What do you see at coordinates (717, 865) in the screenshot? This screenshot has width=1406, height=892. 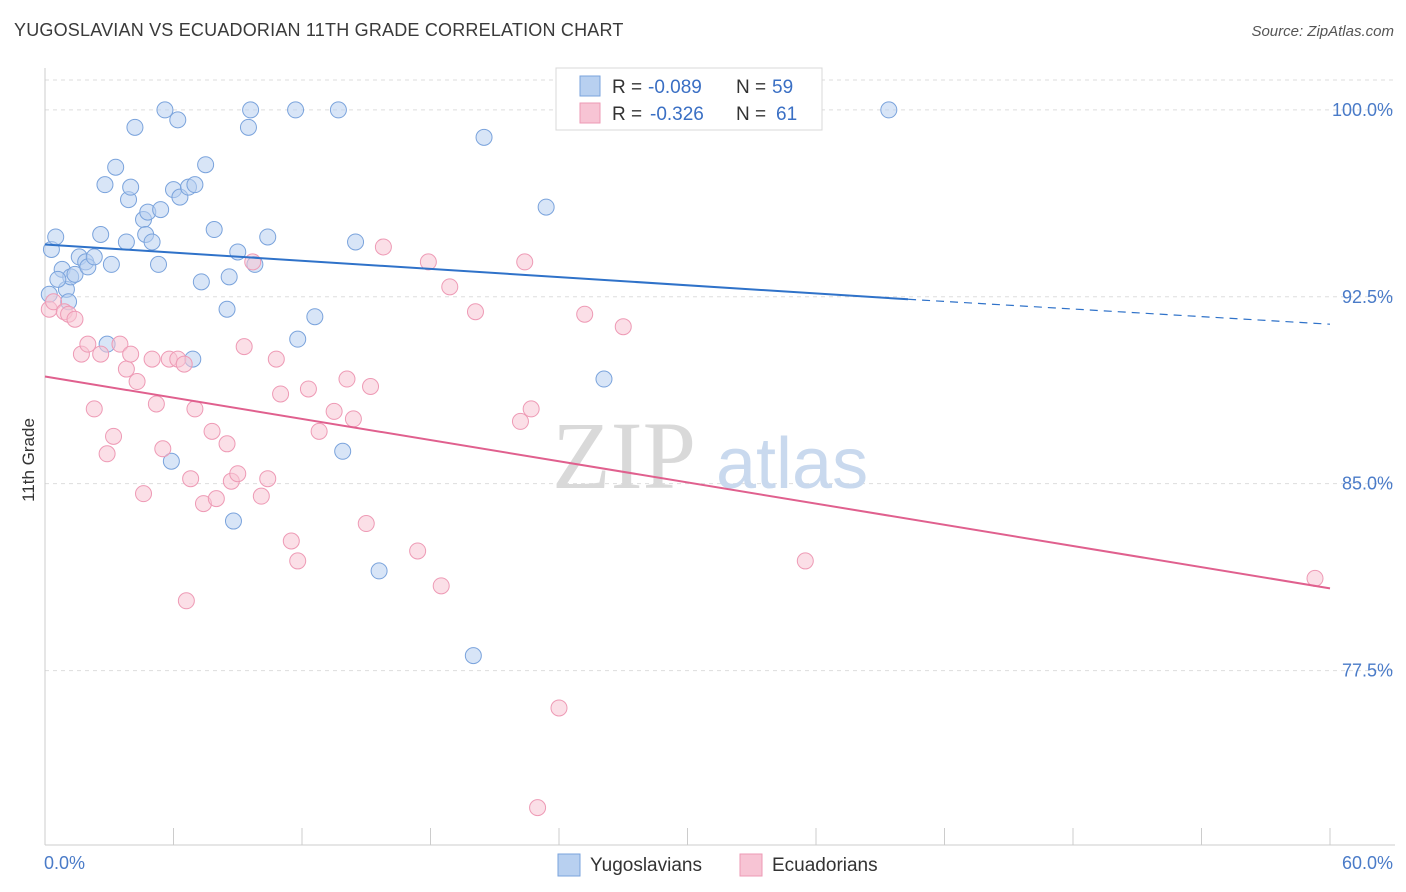 I see `bottom-legend: Yugoslavians Ecuadorians` at bounding box center [717, 865].